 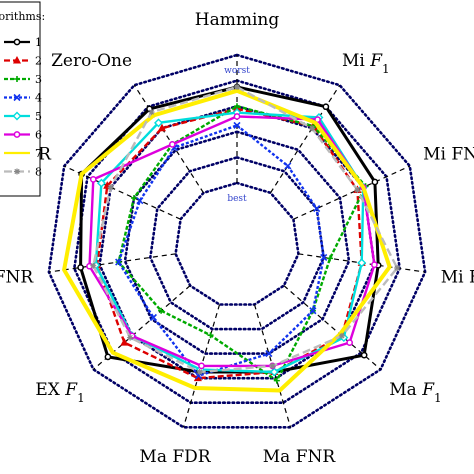 I want to click on axis-label-text-6: Ma FDR, so click(x=175, y=457).